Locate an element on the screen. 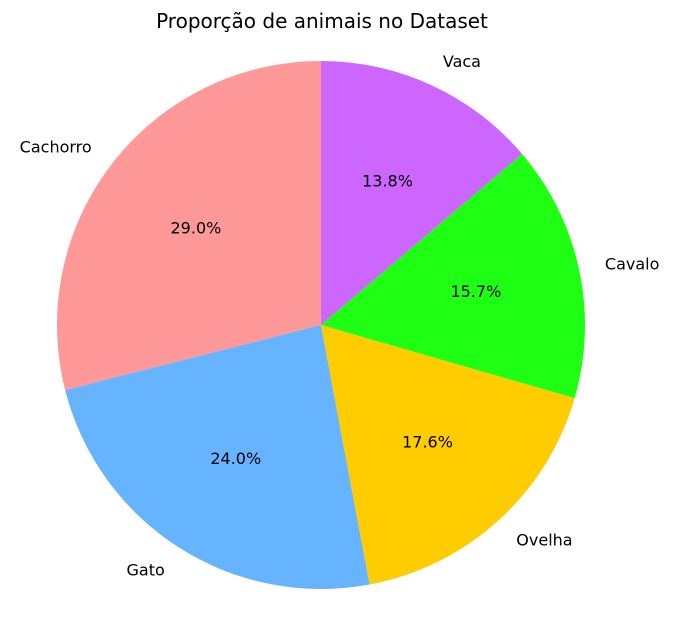 The height and width of the screenshot is (625, 676). chart-title: Proporção de animais no Dataset is located at coordinates (322, 21).